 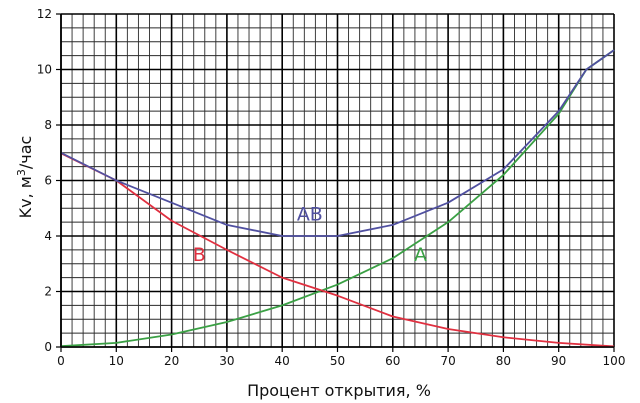 I want to click on x-tick-label: 50, so click(x=337, y=361).